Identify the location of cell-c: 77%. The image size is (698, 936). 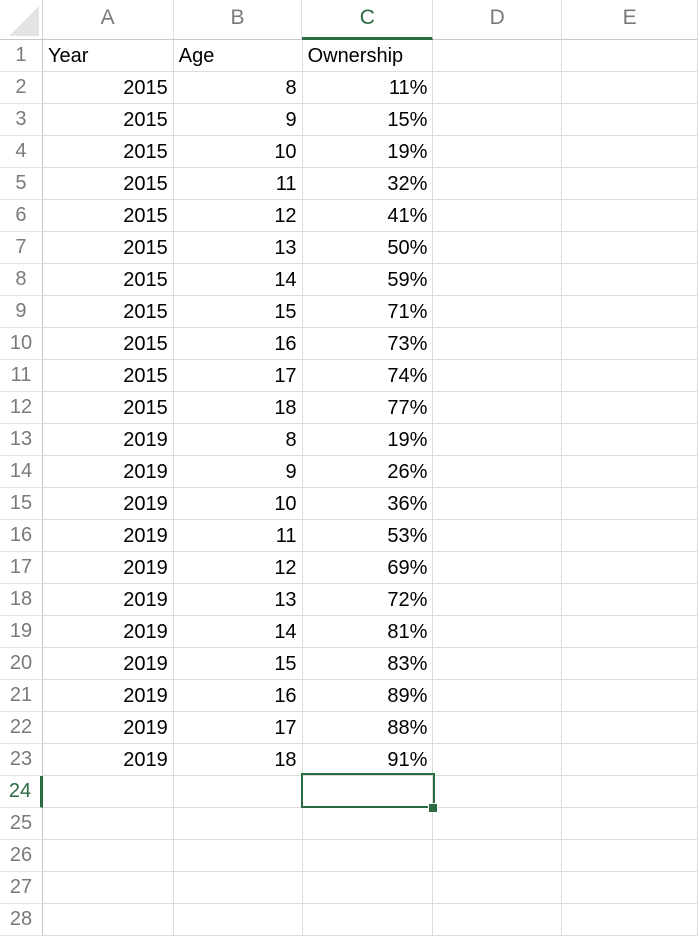
(368, 408).